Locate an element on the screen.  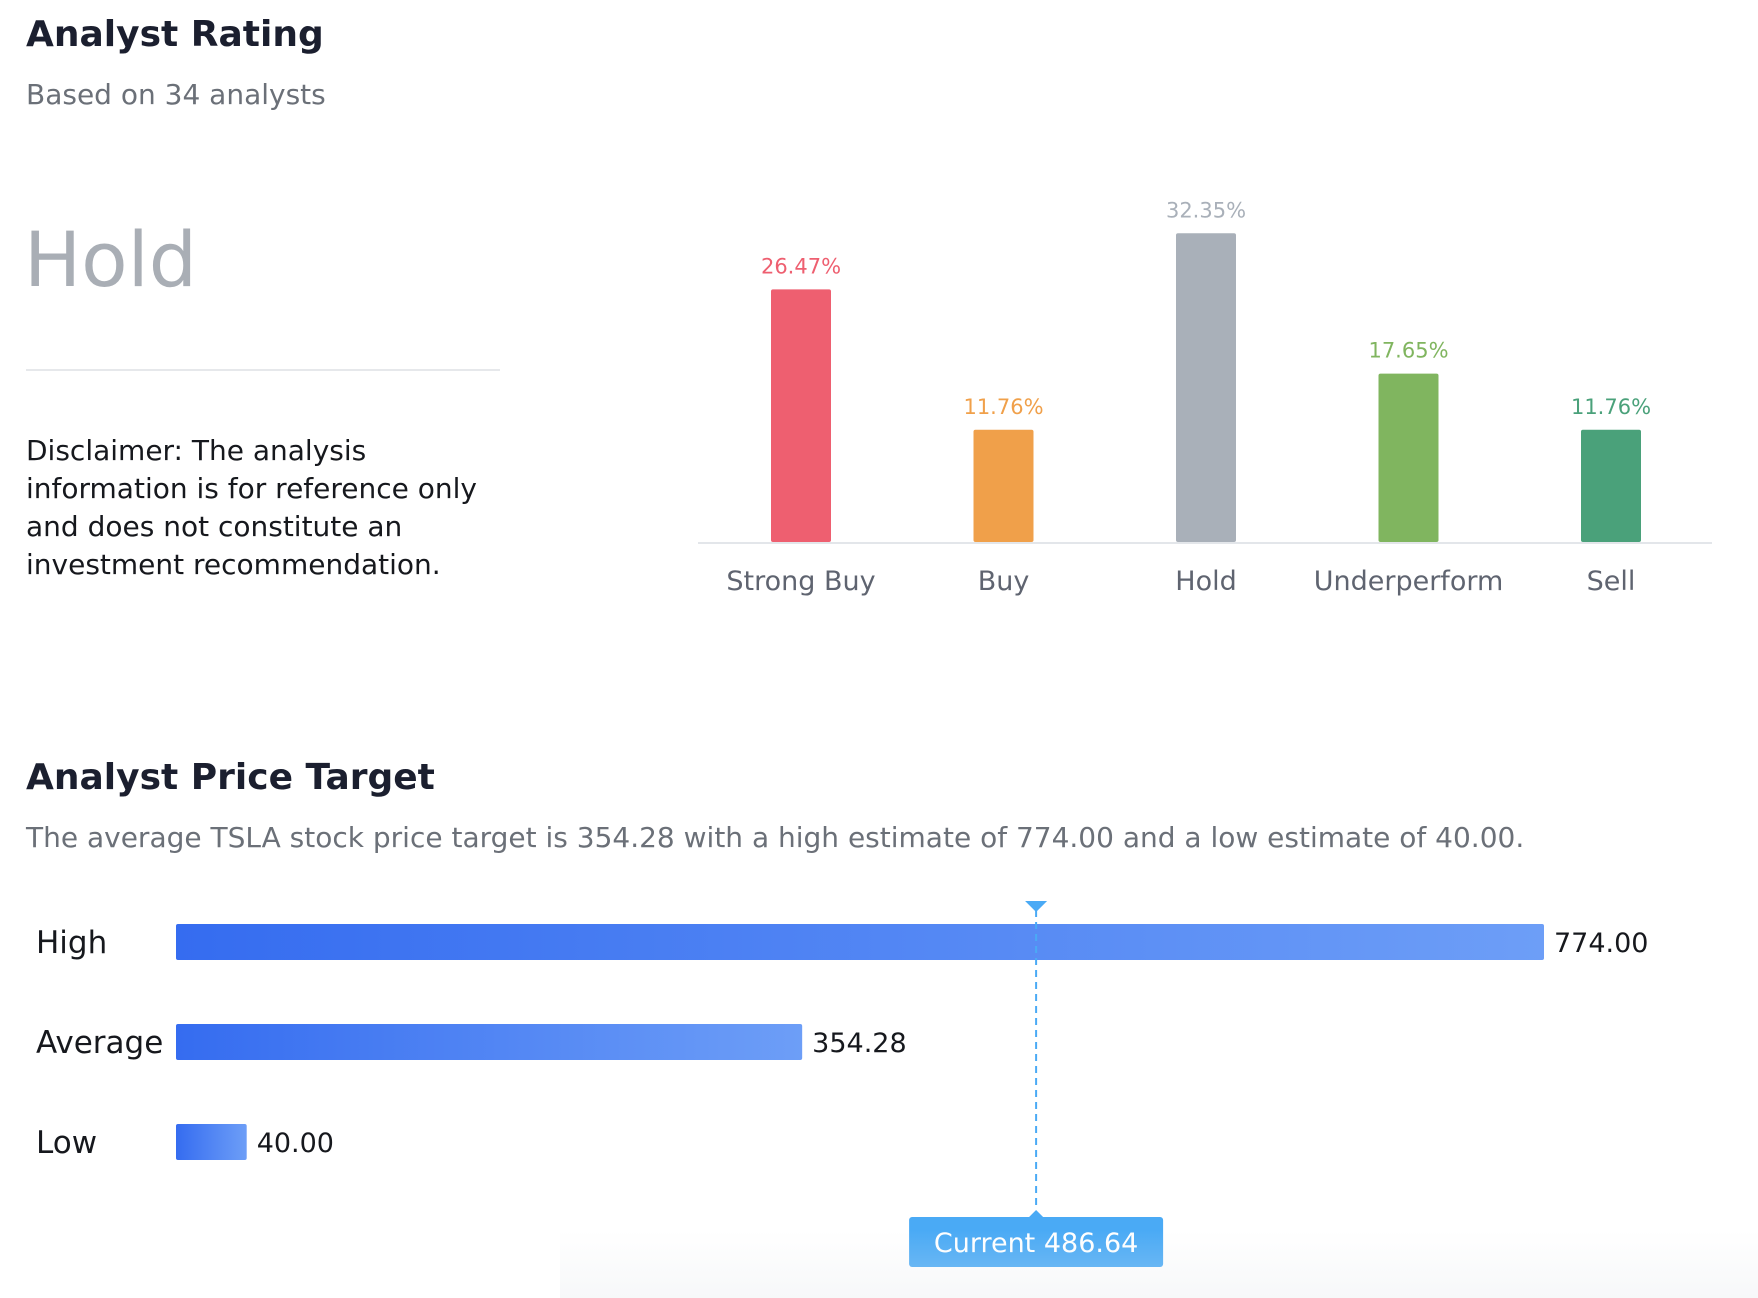
analyst-rating-title: Analyst Rating is located at coordinates (175, 34).